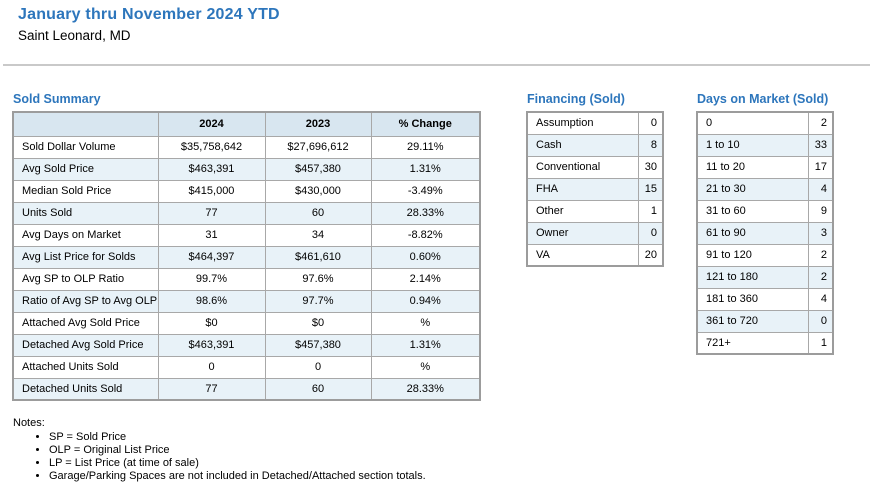 The height and width of the screenshot is (503, 873). I want to click on value-2023: 97.7%, so click(318, 301).